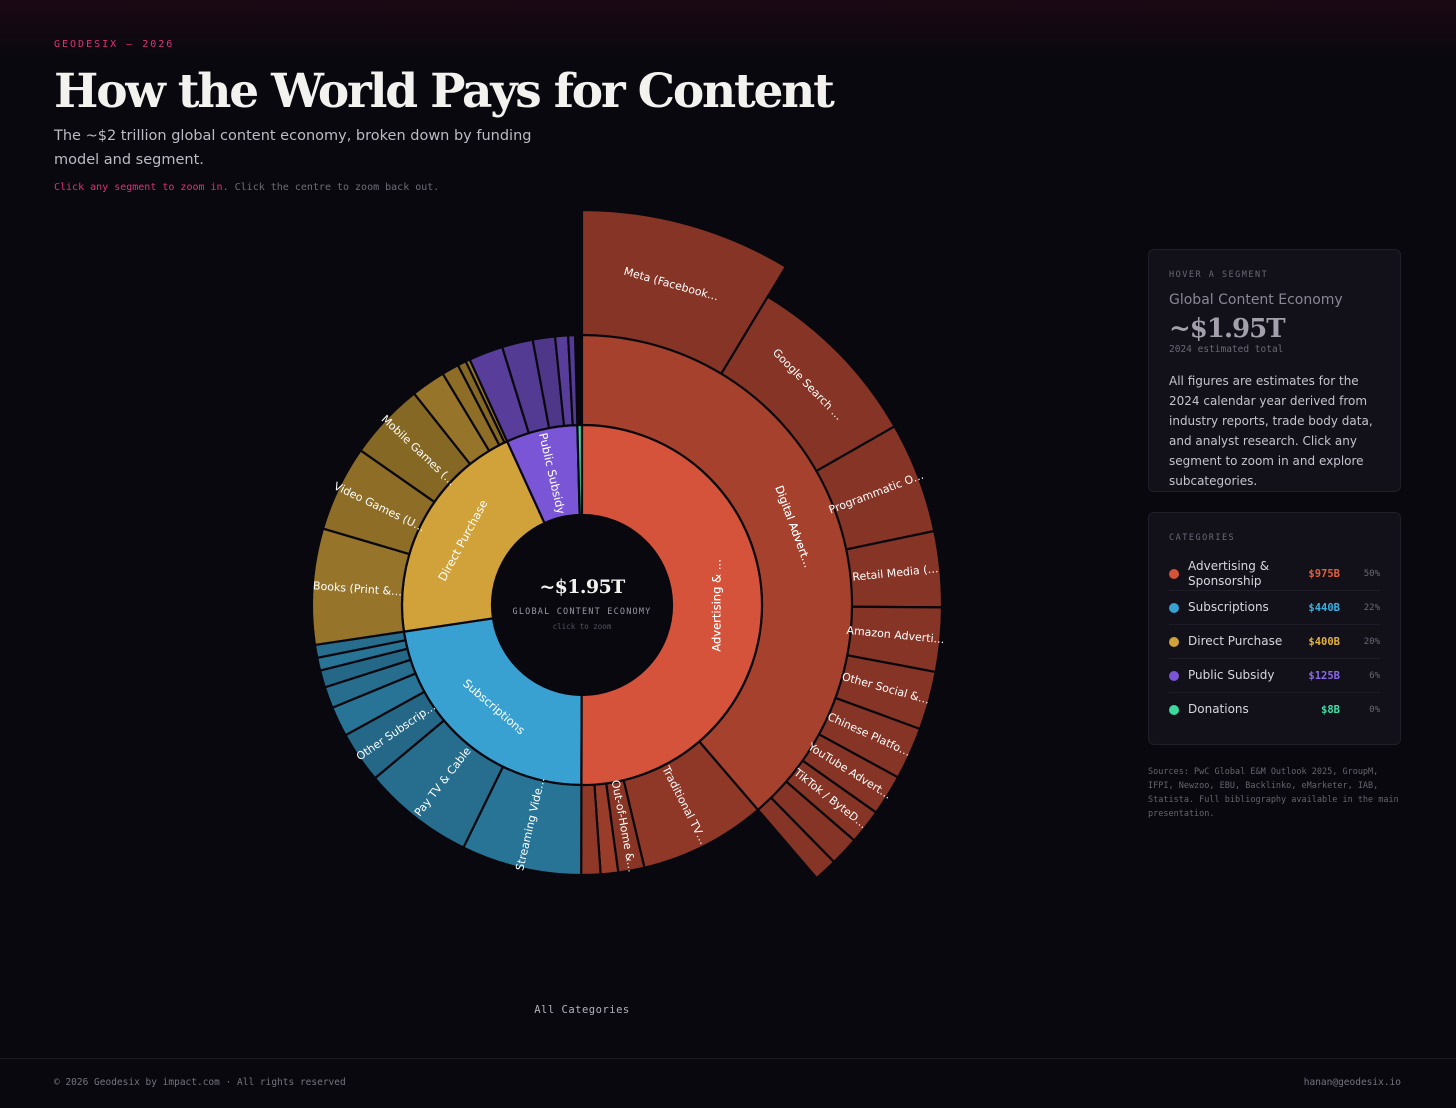  I want to click on category-dot-public-subsidy, so click(1174, 675).